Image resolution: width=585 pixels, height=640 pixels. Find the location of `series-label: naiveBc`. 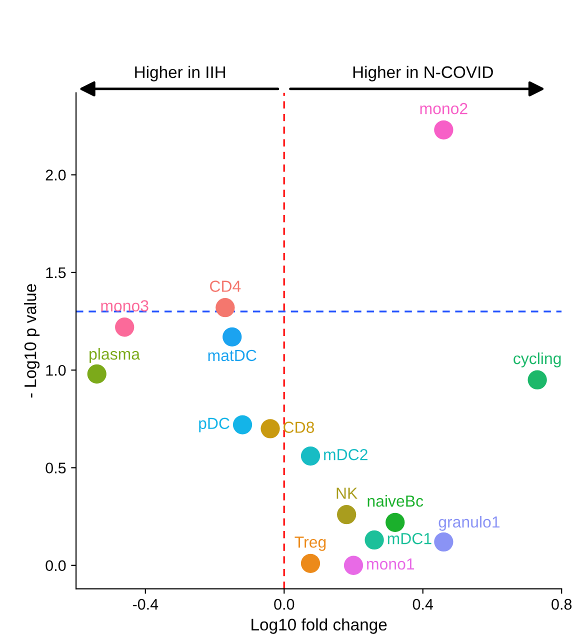

series-label: naiveBc is located at coordinates (396, 501).